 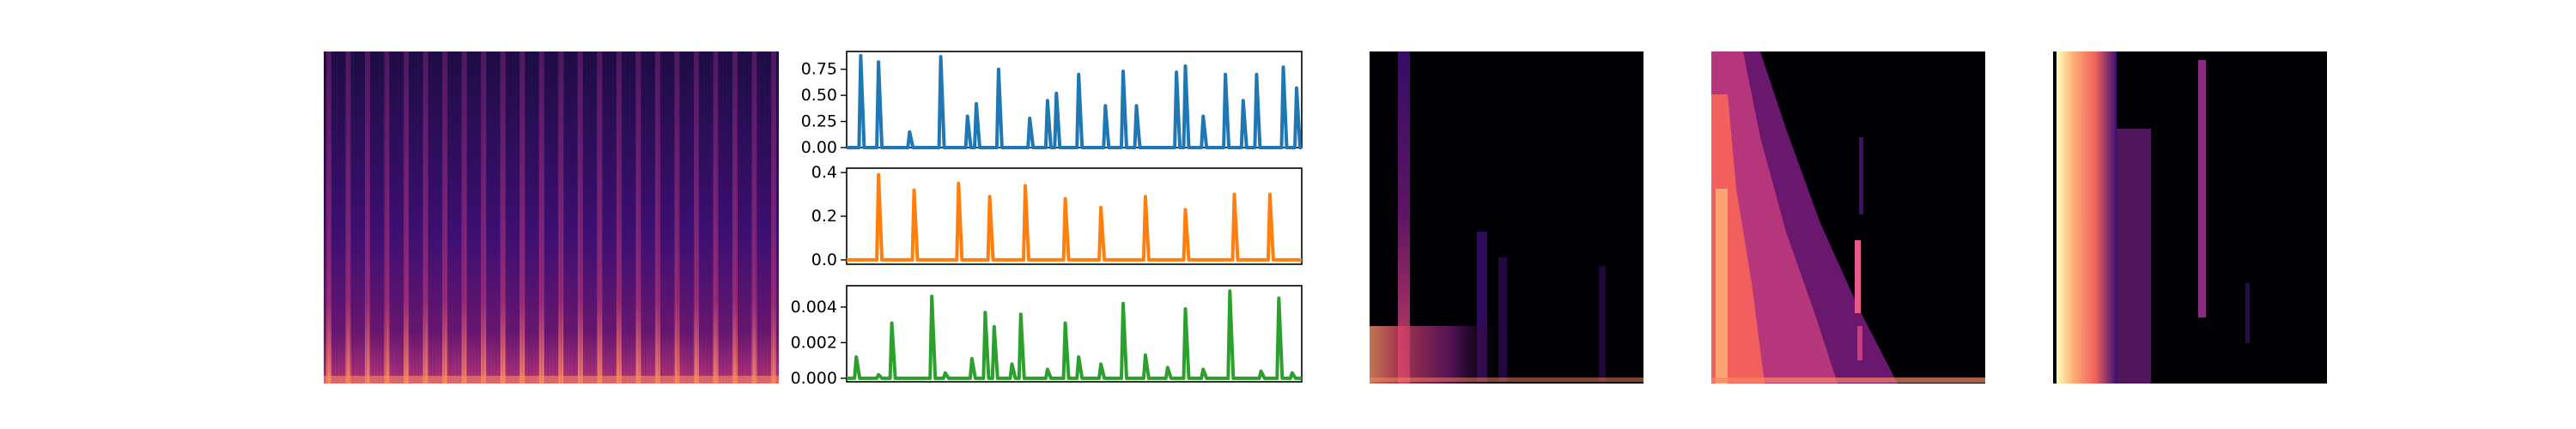 What do you see at coordinates (814, 342) in the screenshot?
I see `y-tick-label: 0.002` at bounding box center [814, 342].